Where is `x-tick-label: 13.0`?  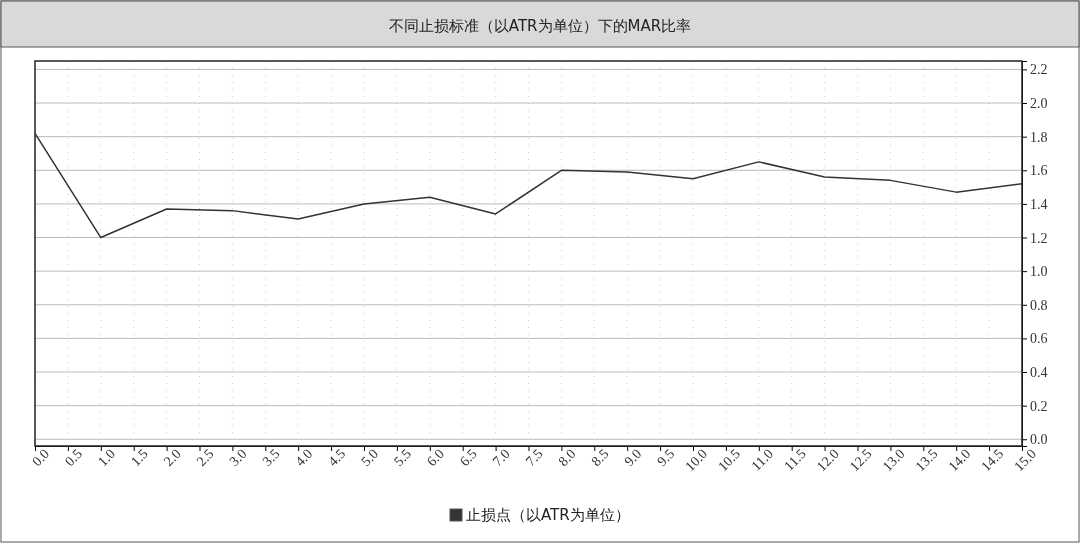
x-tick-label: 13.0 is located at coordinates (893, 460).